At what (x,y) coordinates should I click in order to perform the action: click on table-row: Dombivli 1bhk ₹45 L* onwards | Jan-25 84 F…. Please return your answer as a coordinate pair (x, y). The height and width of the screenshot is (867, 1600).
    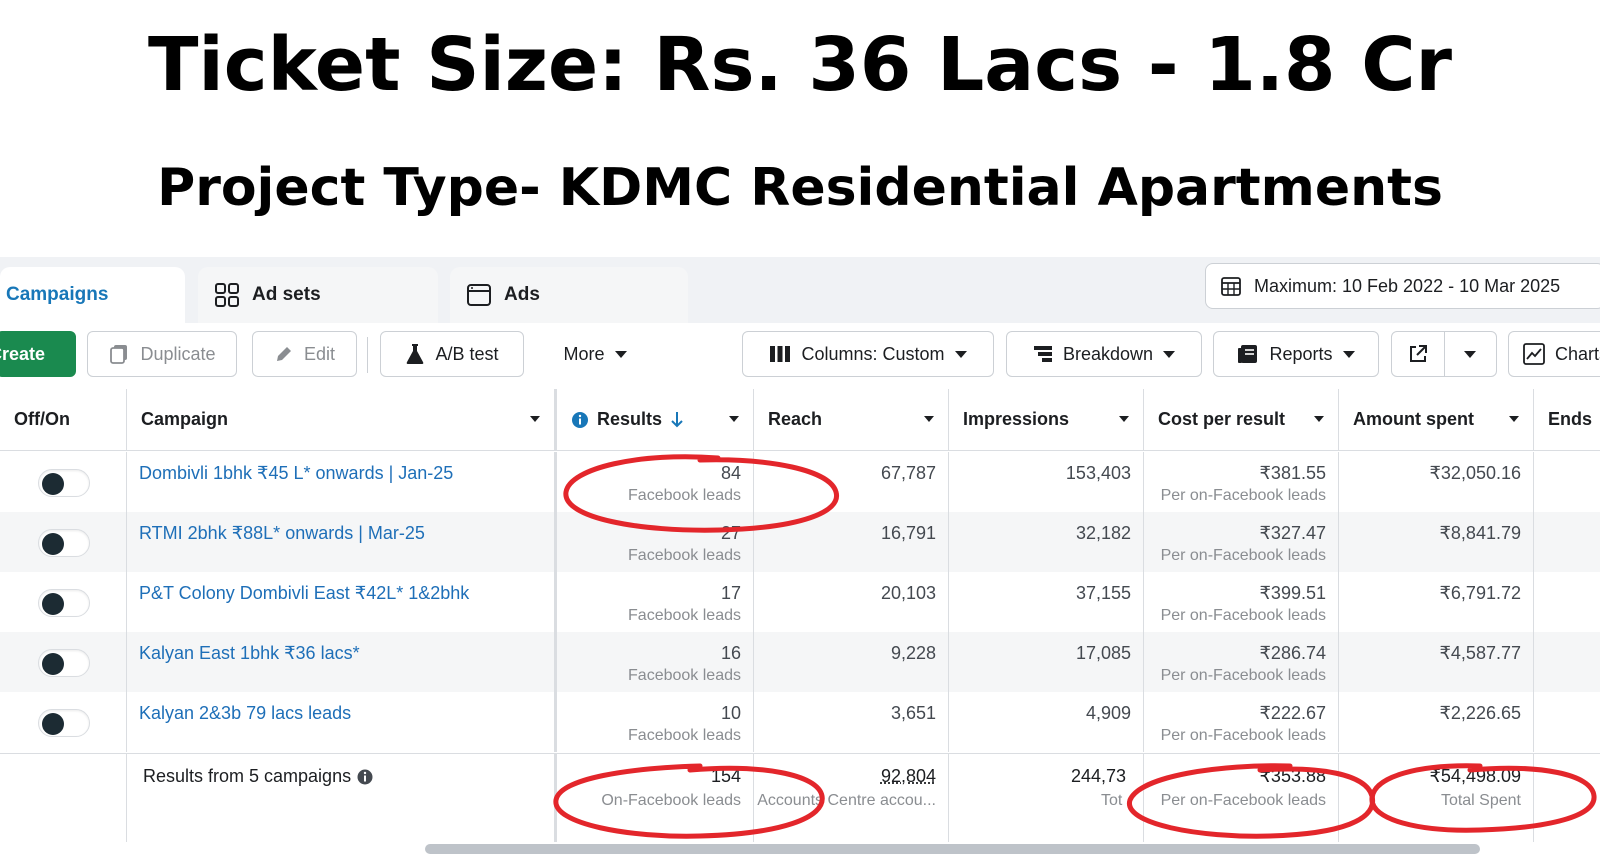
    Looking at the image, I should click on (800, 482).